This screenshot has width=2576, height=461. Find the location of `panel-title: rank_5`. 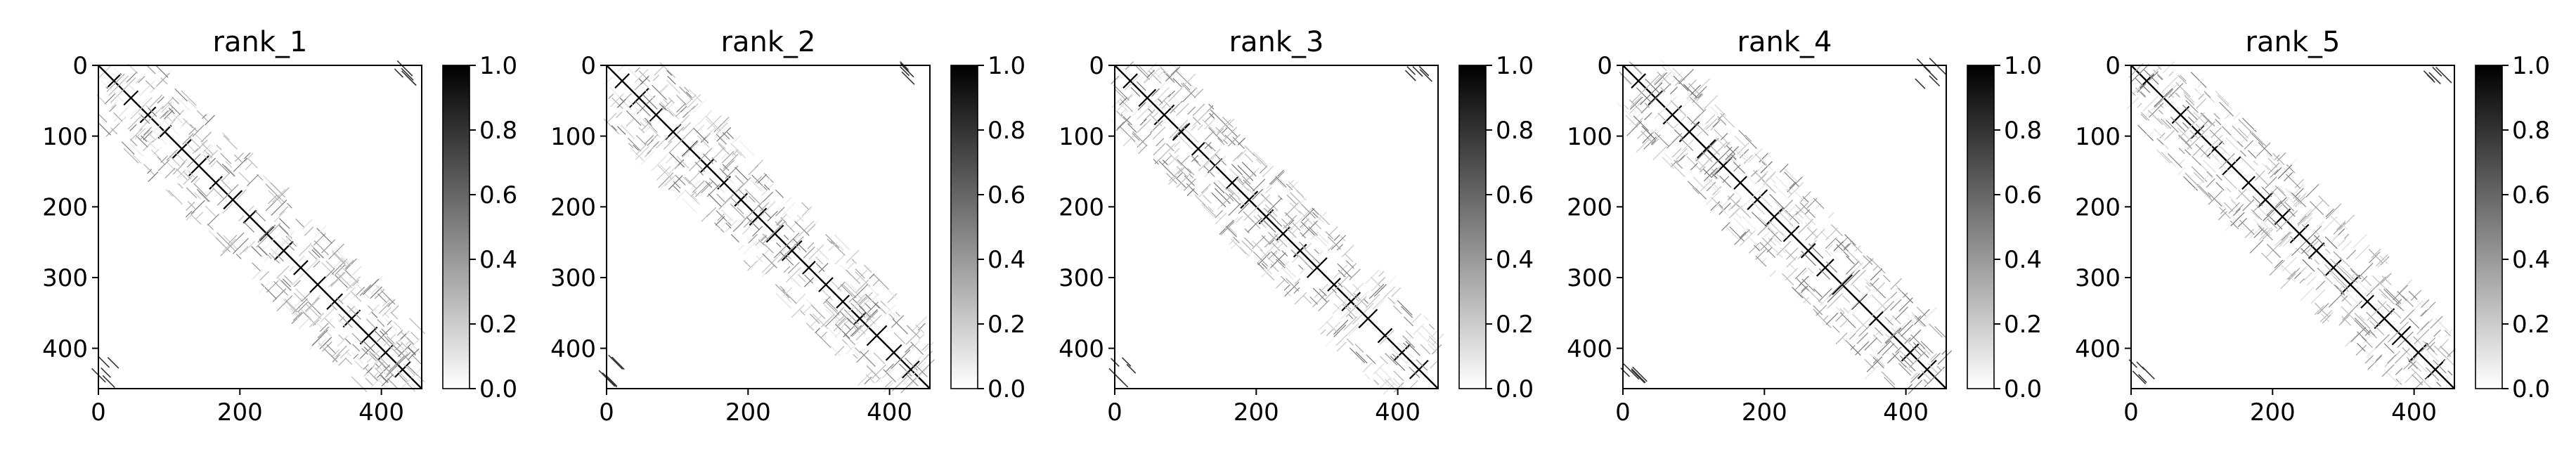

panel-title: rank_5 is located at coordinates (2294, 42).